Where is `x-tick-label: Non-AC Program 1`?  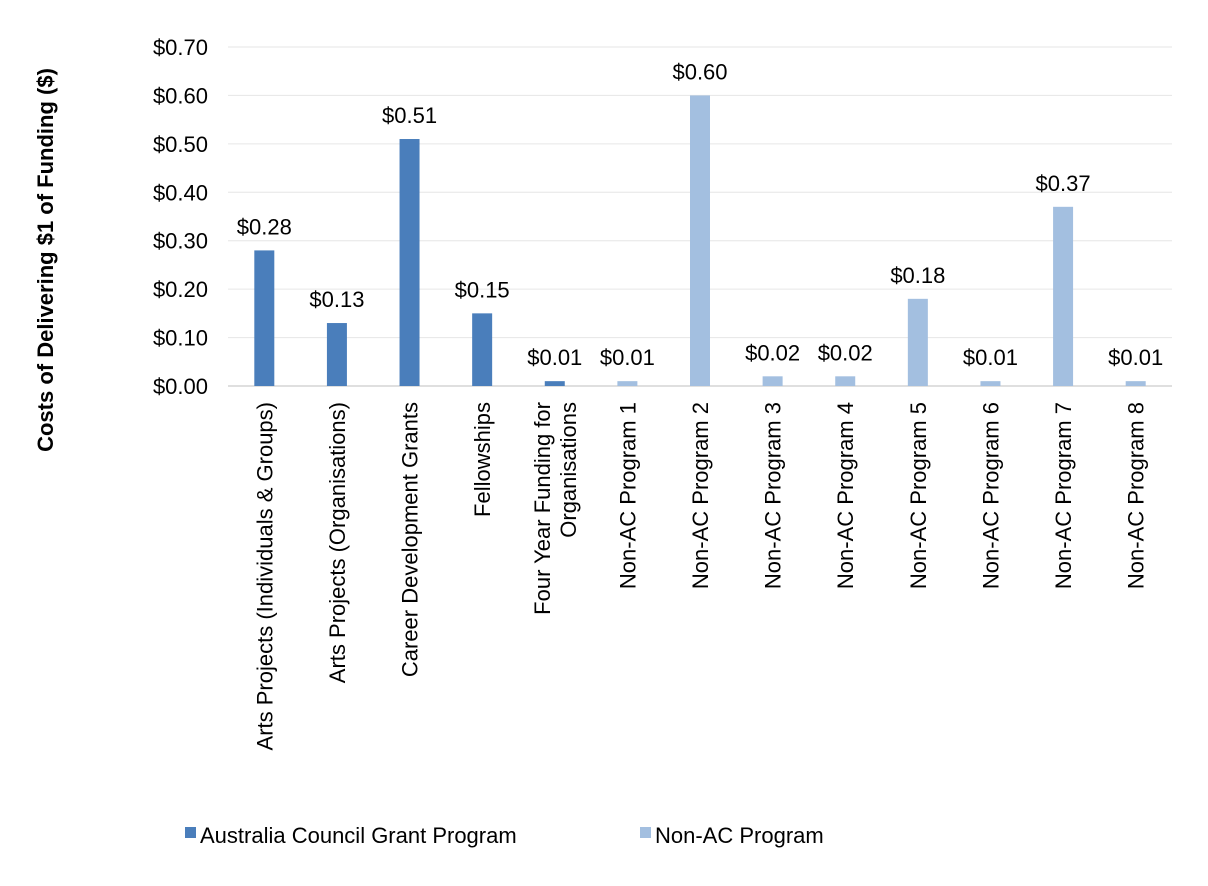 x-tick-label: Non-AC Program 1 is located at coordinates (627, 495).